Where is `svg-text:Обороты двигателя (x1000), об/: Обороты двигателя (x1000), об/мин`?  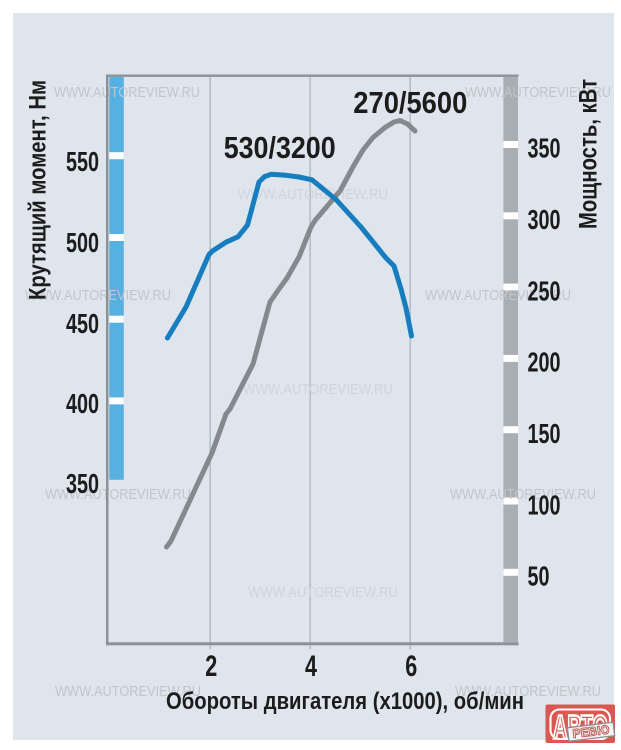 svg-text:Обороты двигателя (x1000), об/: Обороты двигателя (x1000), об/мин is located at coordinates (345, 701).